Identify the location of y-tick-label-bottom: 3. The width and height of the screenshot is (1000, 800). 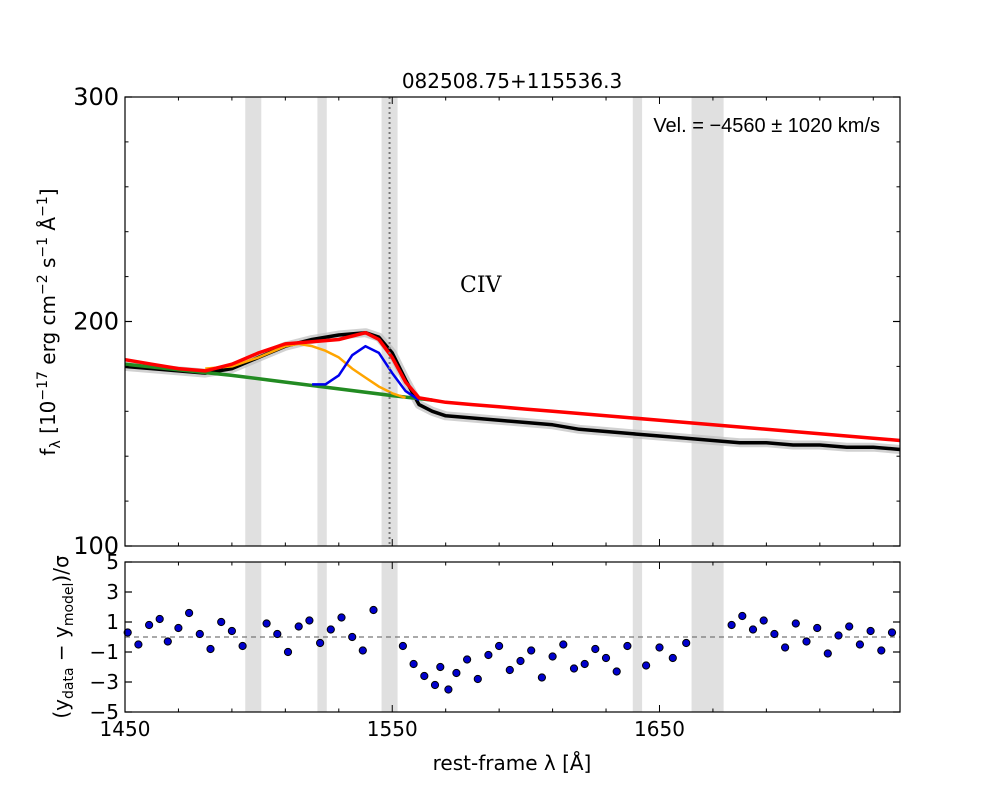
(112, 592).